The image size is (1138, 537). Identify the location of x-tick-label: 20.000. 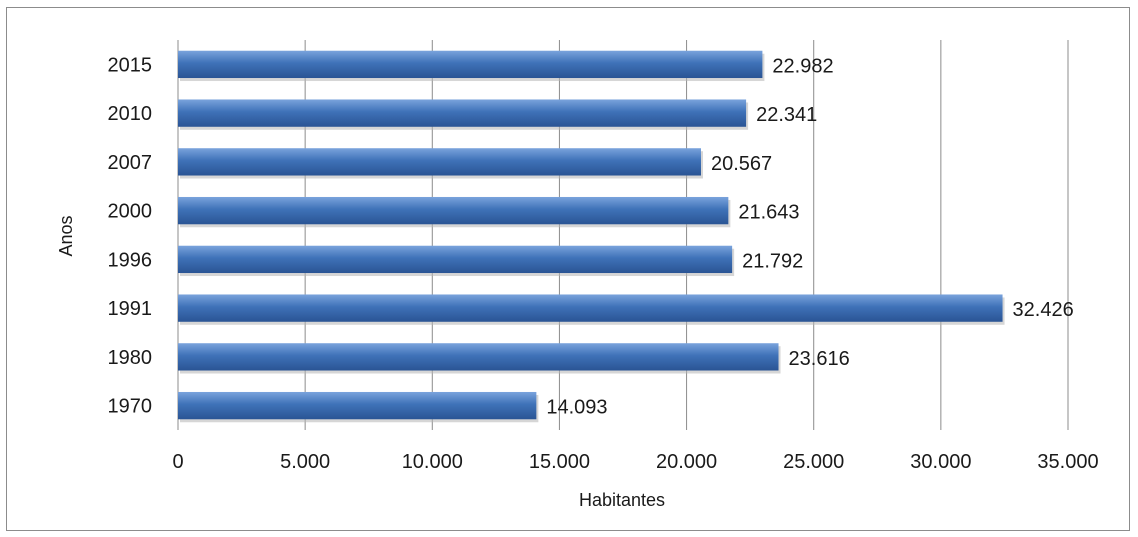
(686, 462).